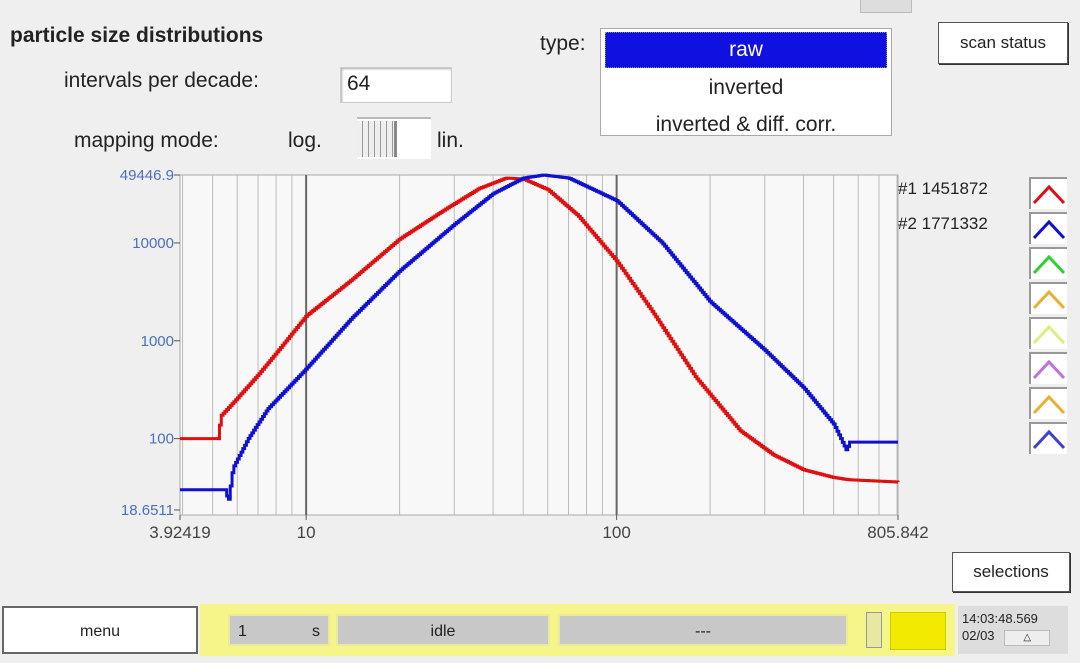  What do you see at coordinates (161, 439) in the screenshot?
I see `y-tick-label: 100` at bounding box center [161, 439].